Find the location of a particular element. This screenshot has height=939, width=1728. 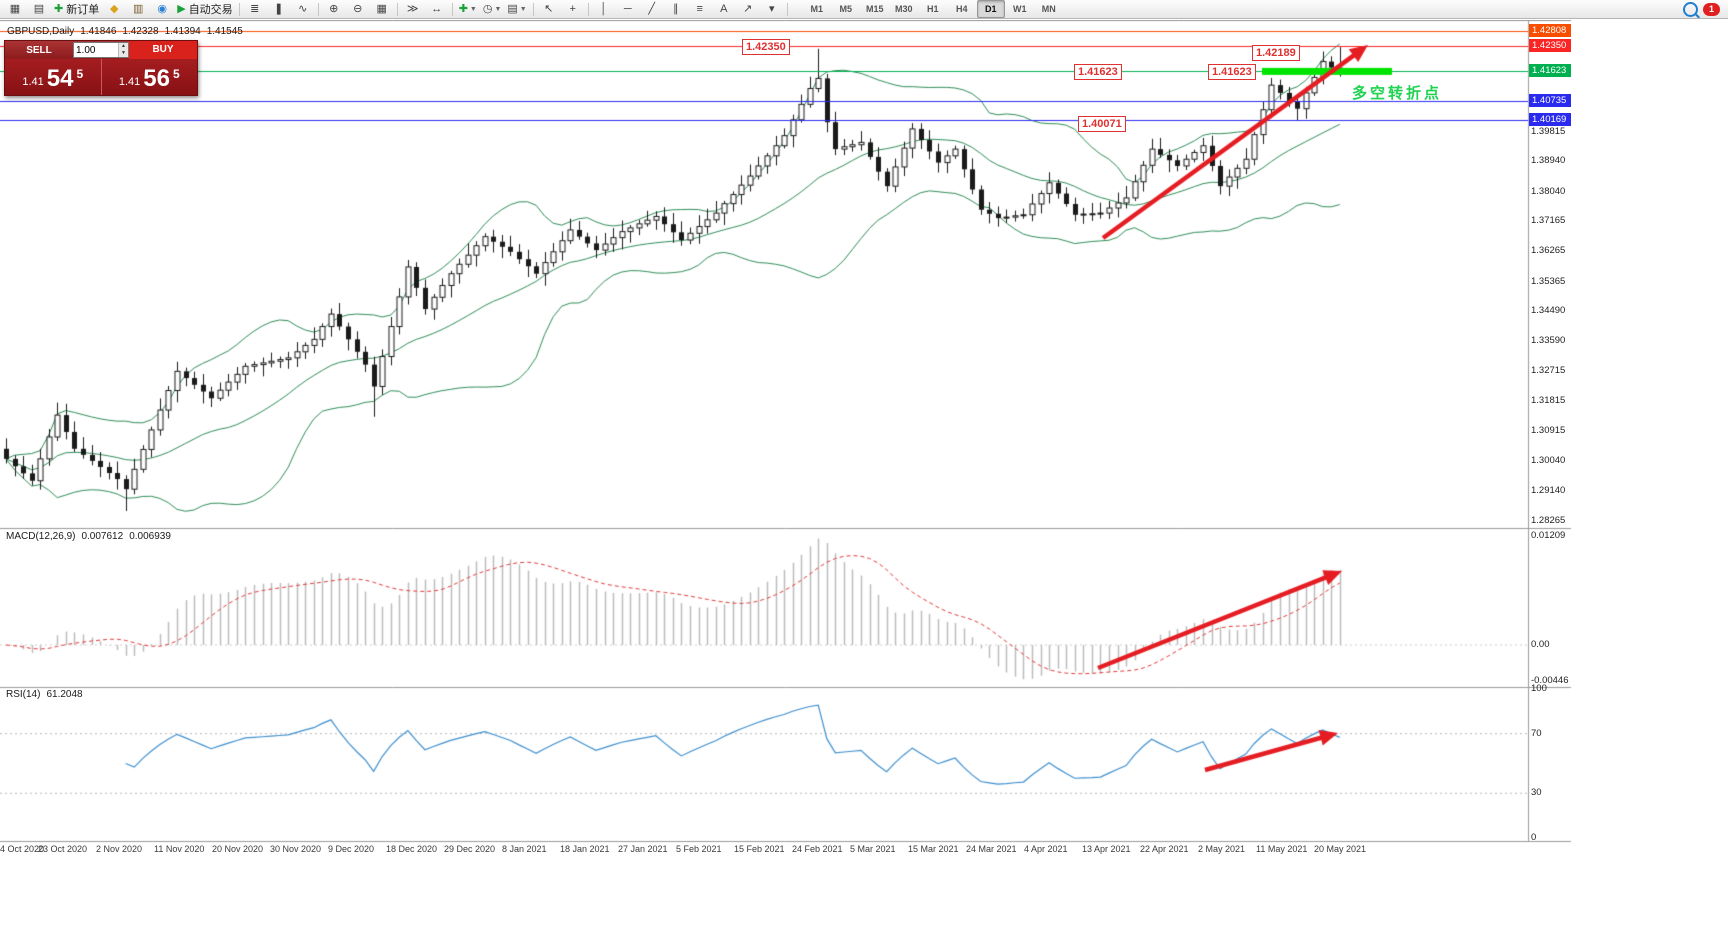

date-axis-label: 4 Oct 2020 is located at coordinates (22, 849).